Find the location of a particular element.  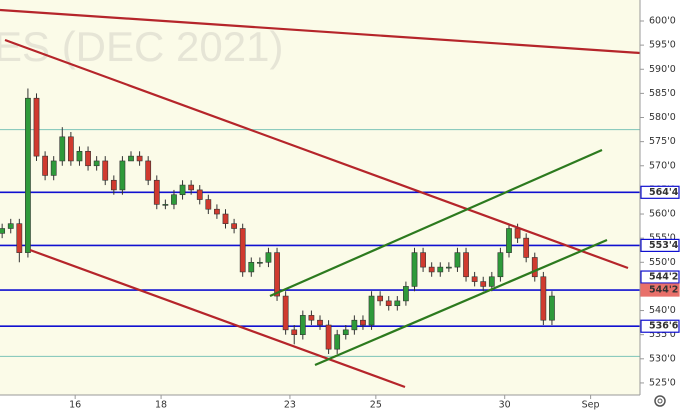

x-tick-label: 30 is located at coordinates (505, 405).